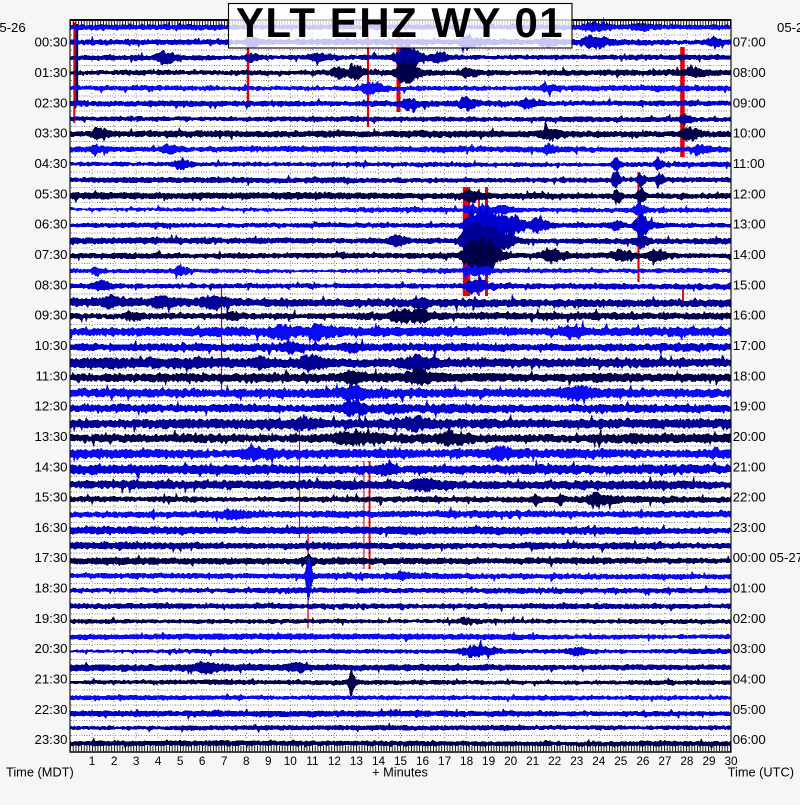  Describe the element at coordinates (50, 345) in the screenshot. I see `svg-text: 10:30` at that location.